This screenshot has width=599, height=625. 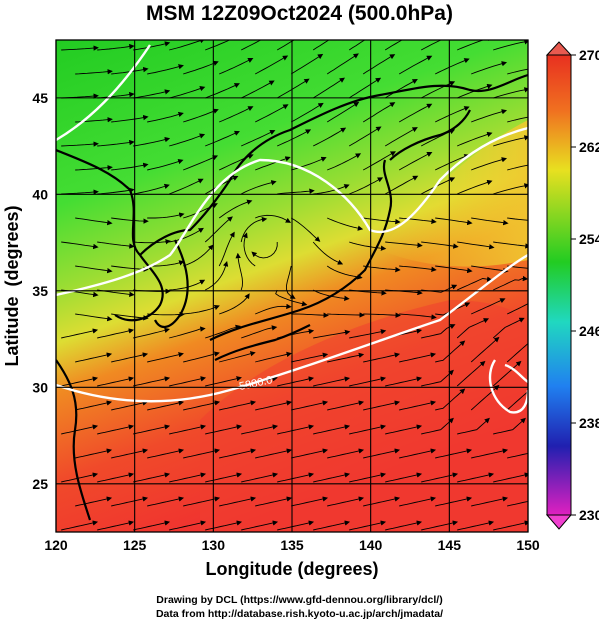 I want to click on y-tick-label: 40, so click(x=40, y=194).